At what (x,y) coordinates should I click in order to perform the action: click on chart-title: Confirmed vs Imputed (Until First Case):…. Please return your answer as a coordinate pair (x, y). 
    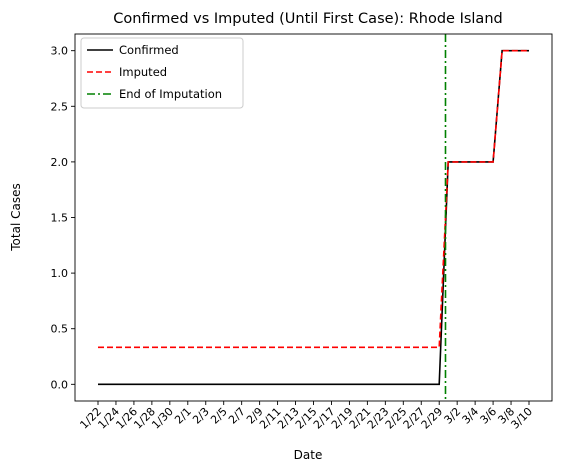
    Looking at the image, I should click on (307, 19).